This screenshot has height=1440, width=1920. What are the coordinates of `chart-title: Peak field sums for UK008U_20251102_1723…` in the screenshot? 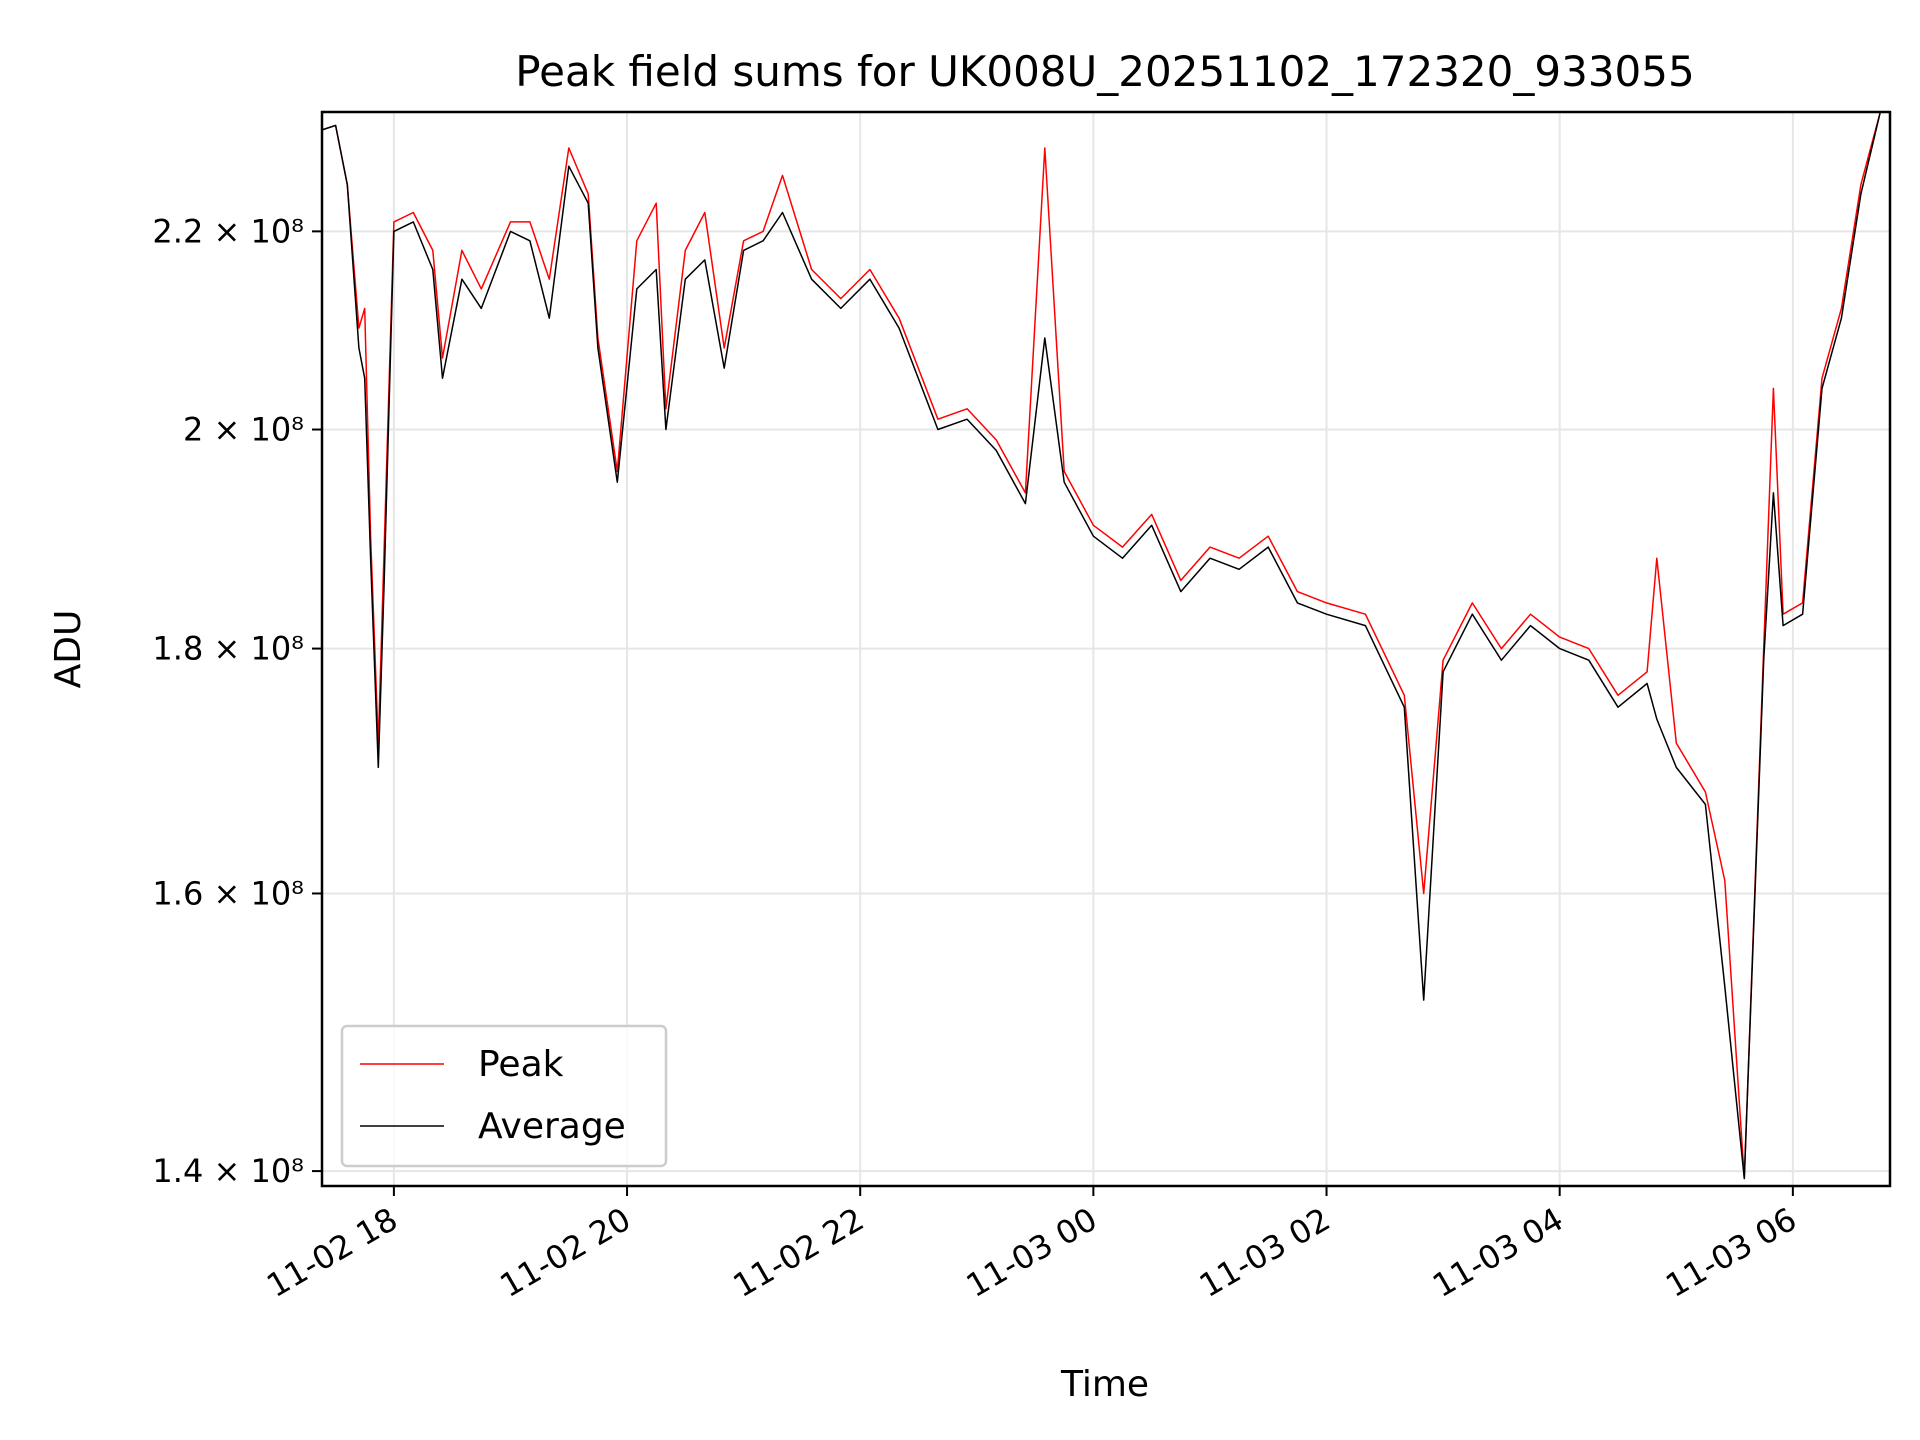 It's located at (1104, 71).